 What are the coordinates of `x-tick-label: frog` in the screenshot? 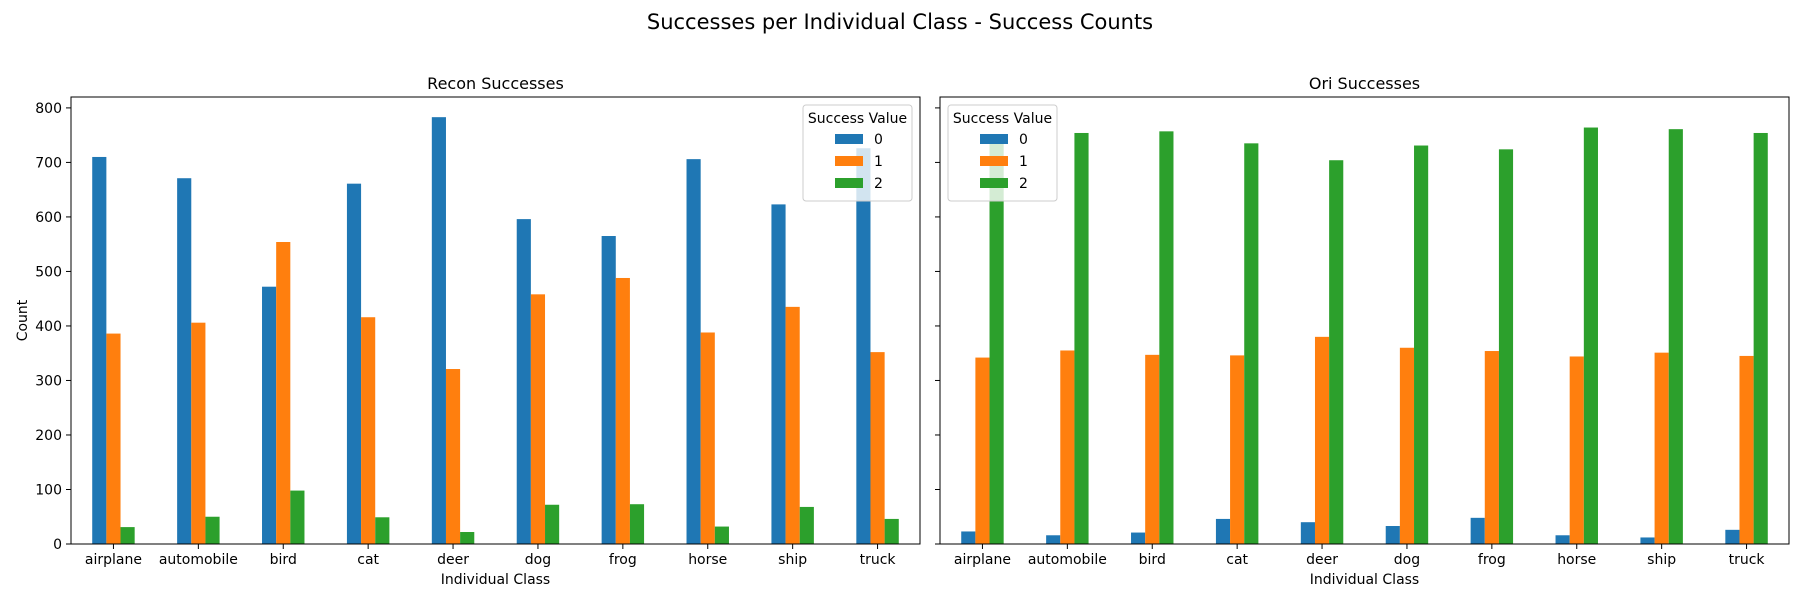 It's located at (623, 560).